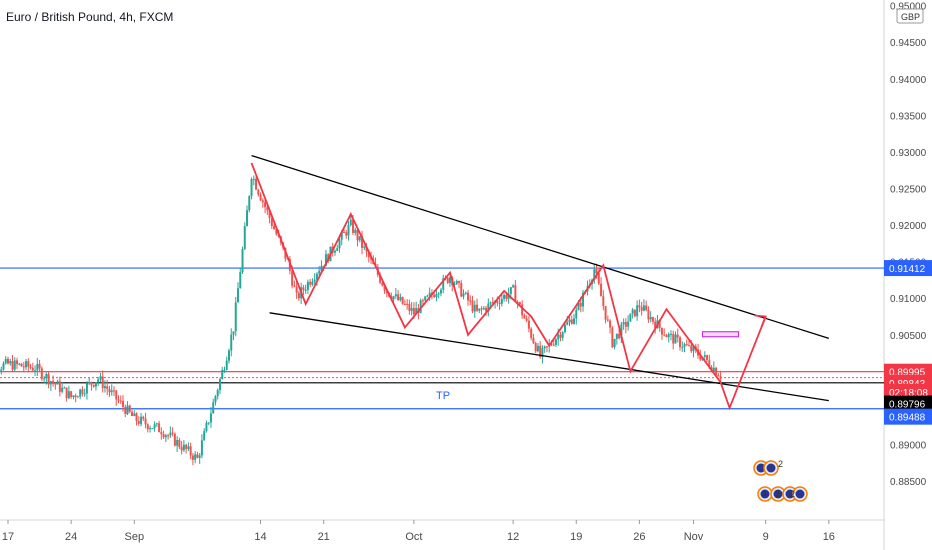 Image resolution: width=932 pixels, height=550 pixels. What do you see at coordinates (766, 537) in the screenshot?
I see `x-tick-label: 9` at bounding box center [766, 537].